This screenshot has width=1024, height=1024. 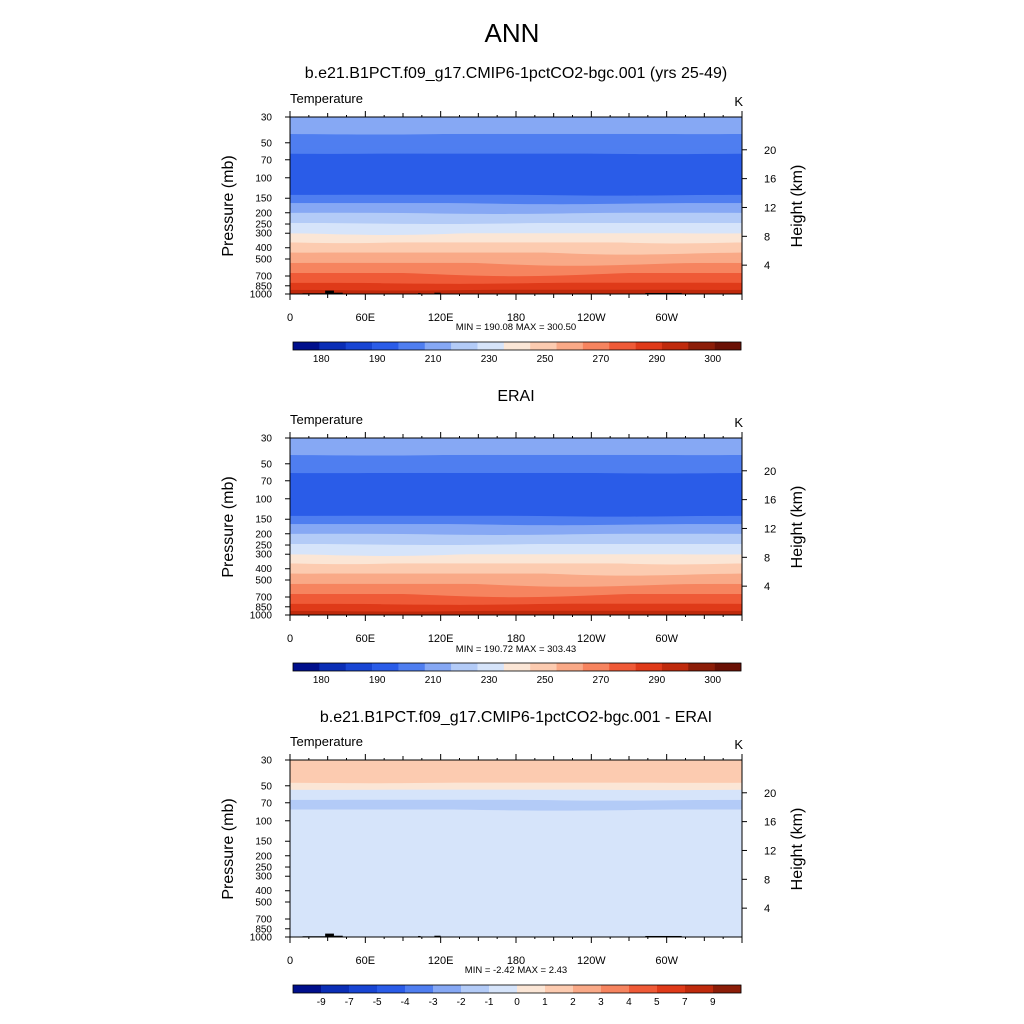 I want to click on contour-wiggles, so click(x=516, y=531).